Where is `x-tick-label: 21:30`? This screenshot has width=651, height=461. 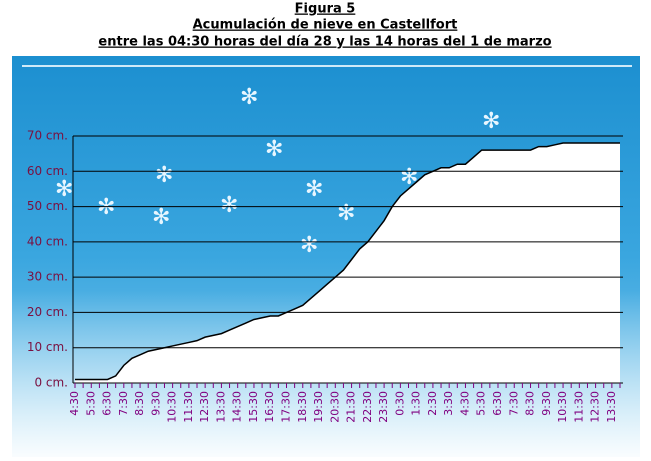
x-tick-label: 21:30 is located at coordinates (351, 407).